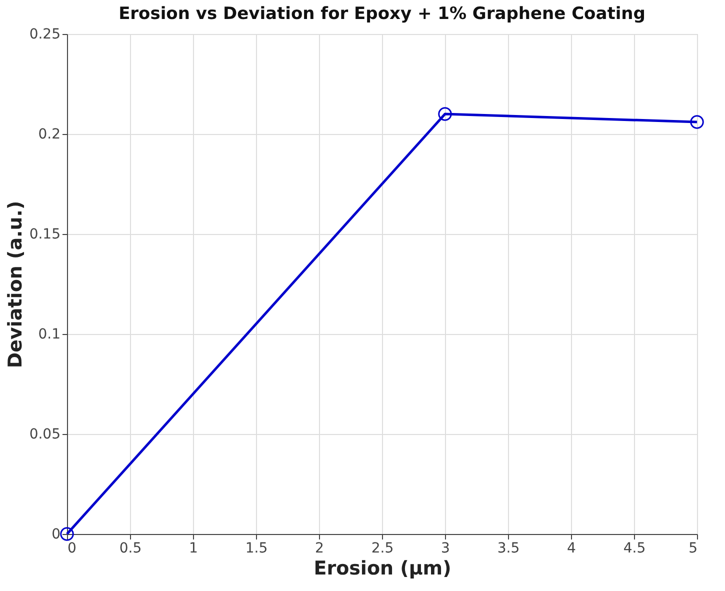 The image size is (725, 591). What do you see at coordinates (49, 334) in the screenshot?
I see `y-tick-label: 0.1` at bounding box center [49, 334].